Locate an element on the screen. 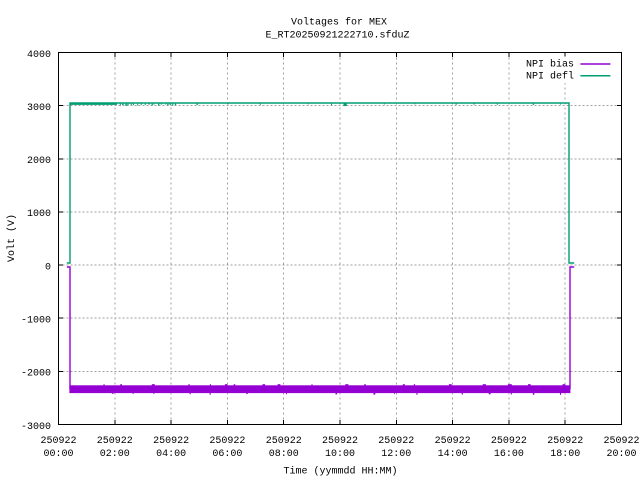 The height and width of the screenshot is (480, 640). svg-text: 1000 is located at coordinates (39, 214).